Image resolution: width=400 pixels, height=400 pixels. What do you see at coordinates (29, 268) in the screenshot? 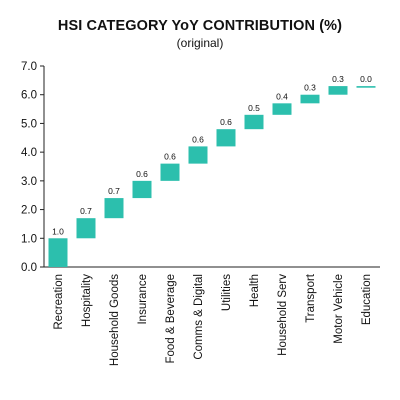
I see `y-tick-label: 0.0` at bounding box center [29, 268].